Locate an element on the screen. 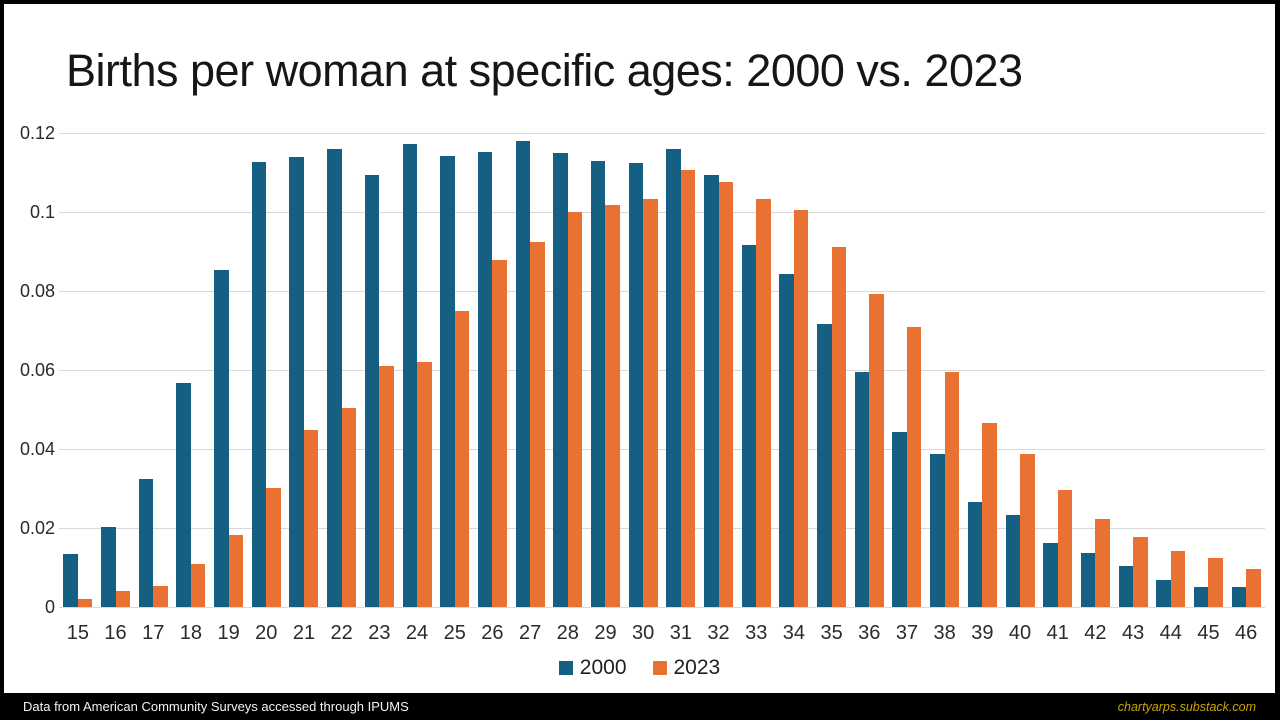  x-axis-label-27: 27 is located at coordinates (530, 633).